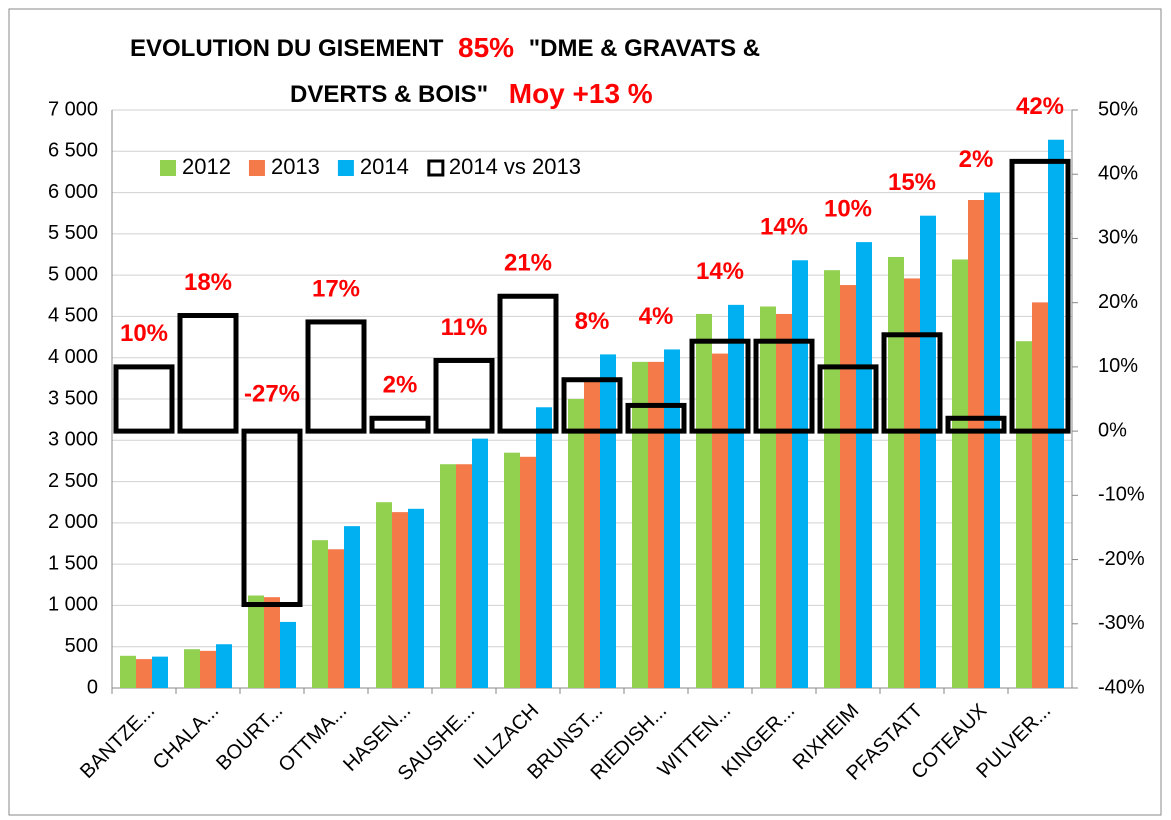  I want to click on data-label: -27%, so click(272, 393).